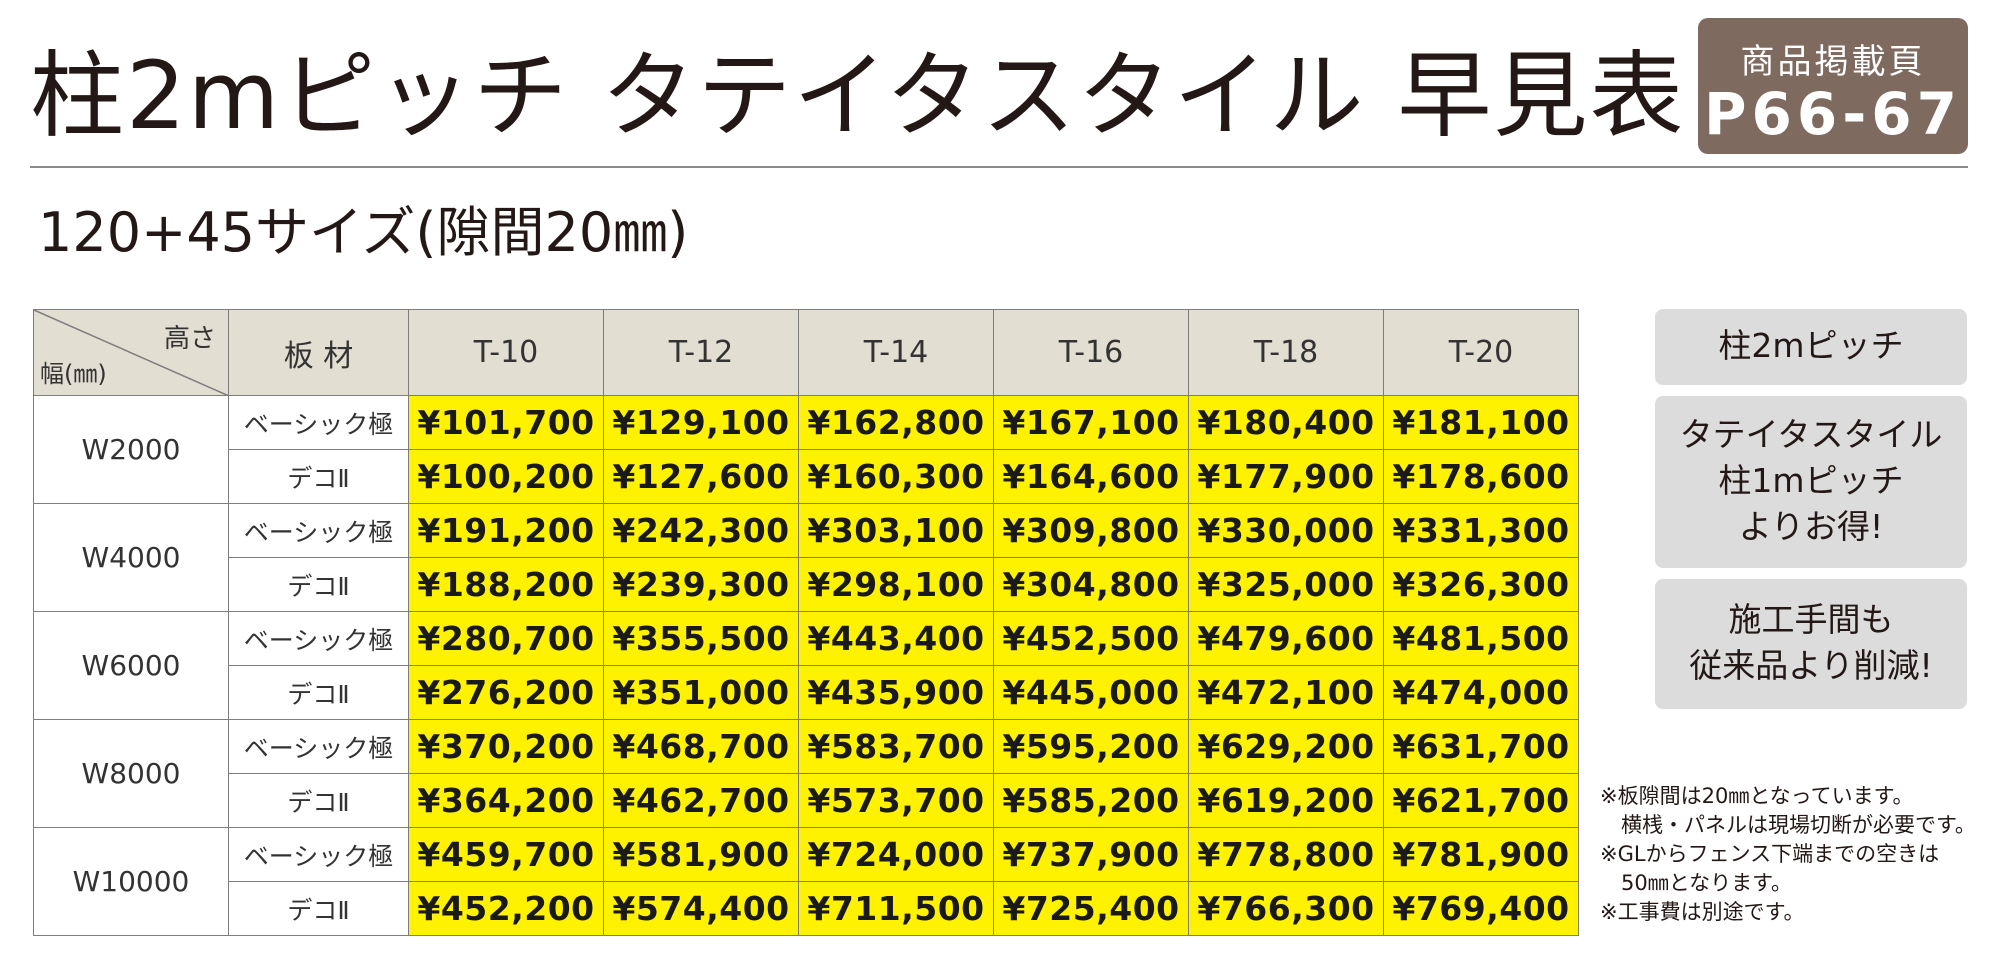  What do you see at coordinates (1286, 692) in the screenshot?
I see `price-cell: ¥472,100` at bounding box center [1286, 692].